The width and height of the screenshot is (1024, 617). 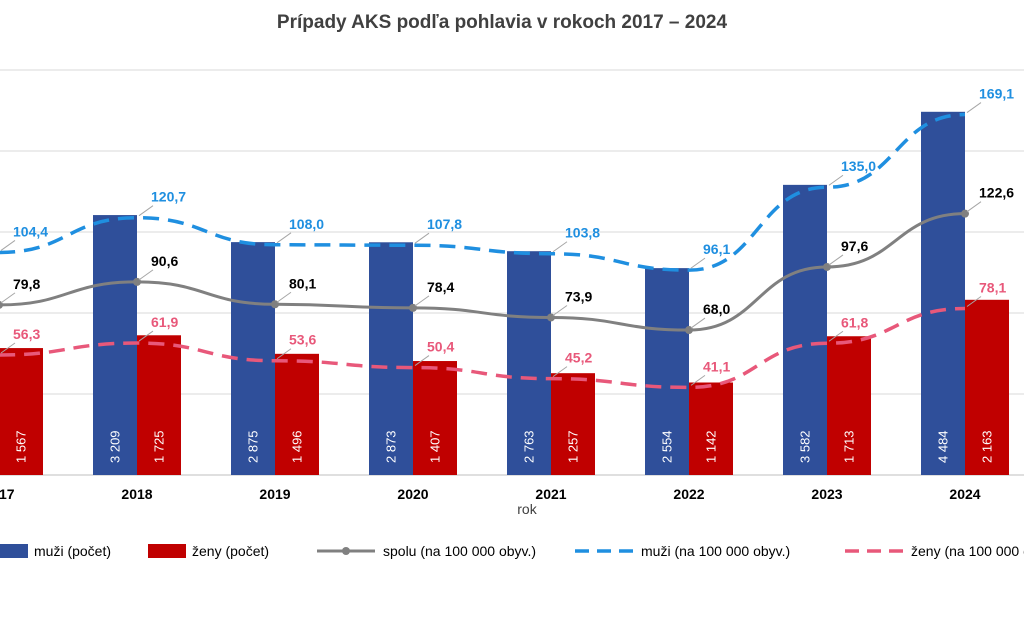 What do you see at coordinates (440, 347) in the screenshot?
I see `line-value-label: 50,4` at bounding box center [440, 347].